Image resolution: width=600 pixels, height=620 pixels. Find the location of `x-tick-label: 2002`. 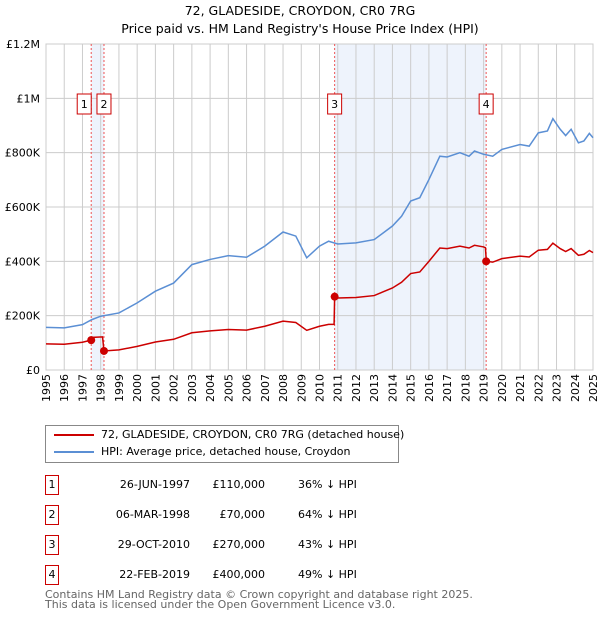

x-tick-label: 2002 is located at coordinates (174, 388).